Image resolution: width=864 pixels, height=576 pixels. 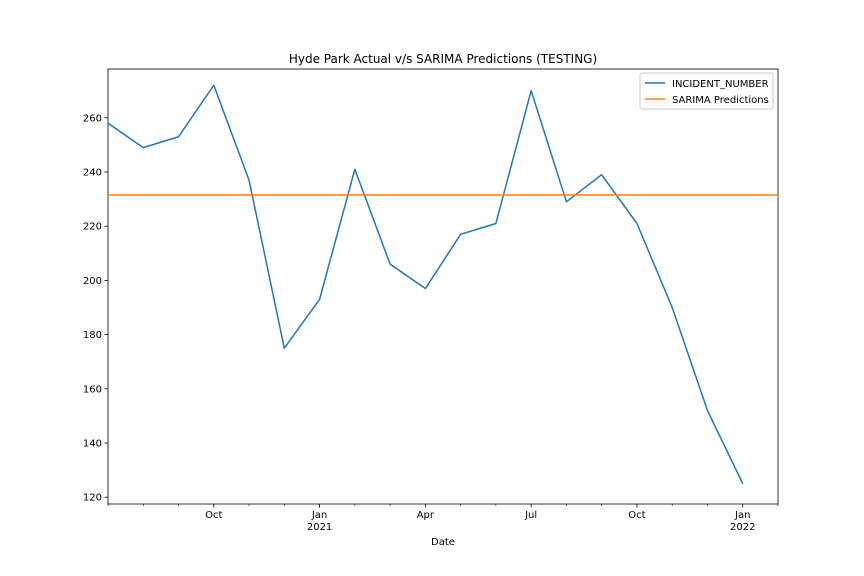 I want to click on y-tick-label: 160, so click(x=92, y=389).